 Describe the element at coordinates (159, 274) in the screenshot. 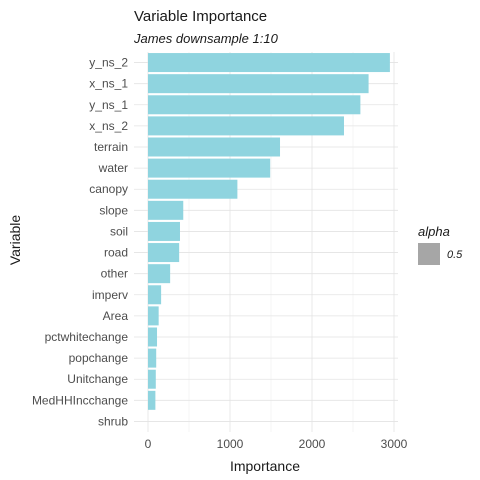

I see `bar-other` at that location.